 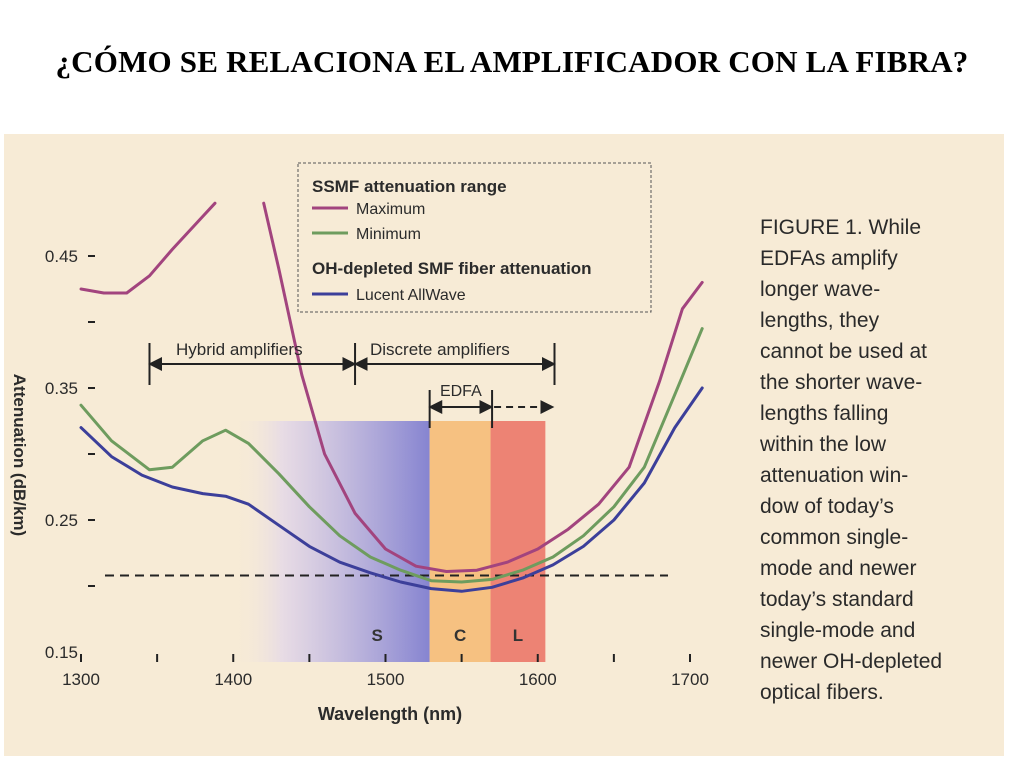 What do you see at coordinates (461, 391) in the screenshot?
I see `edfa-label: EDFA` at bounding box center [461, 391].